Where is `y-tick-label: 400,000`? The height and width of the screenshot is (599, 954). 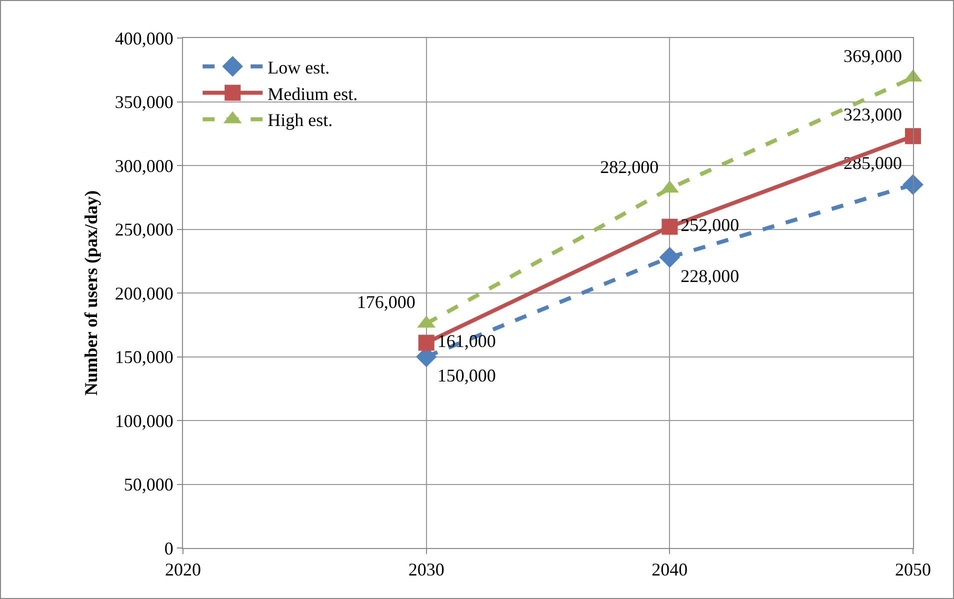 y-tick-label: 400,000 is located at coordinates (144, 38).